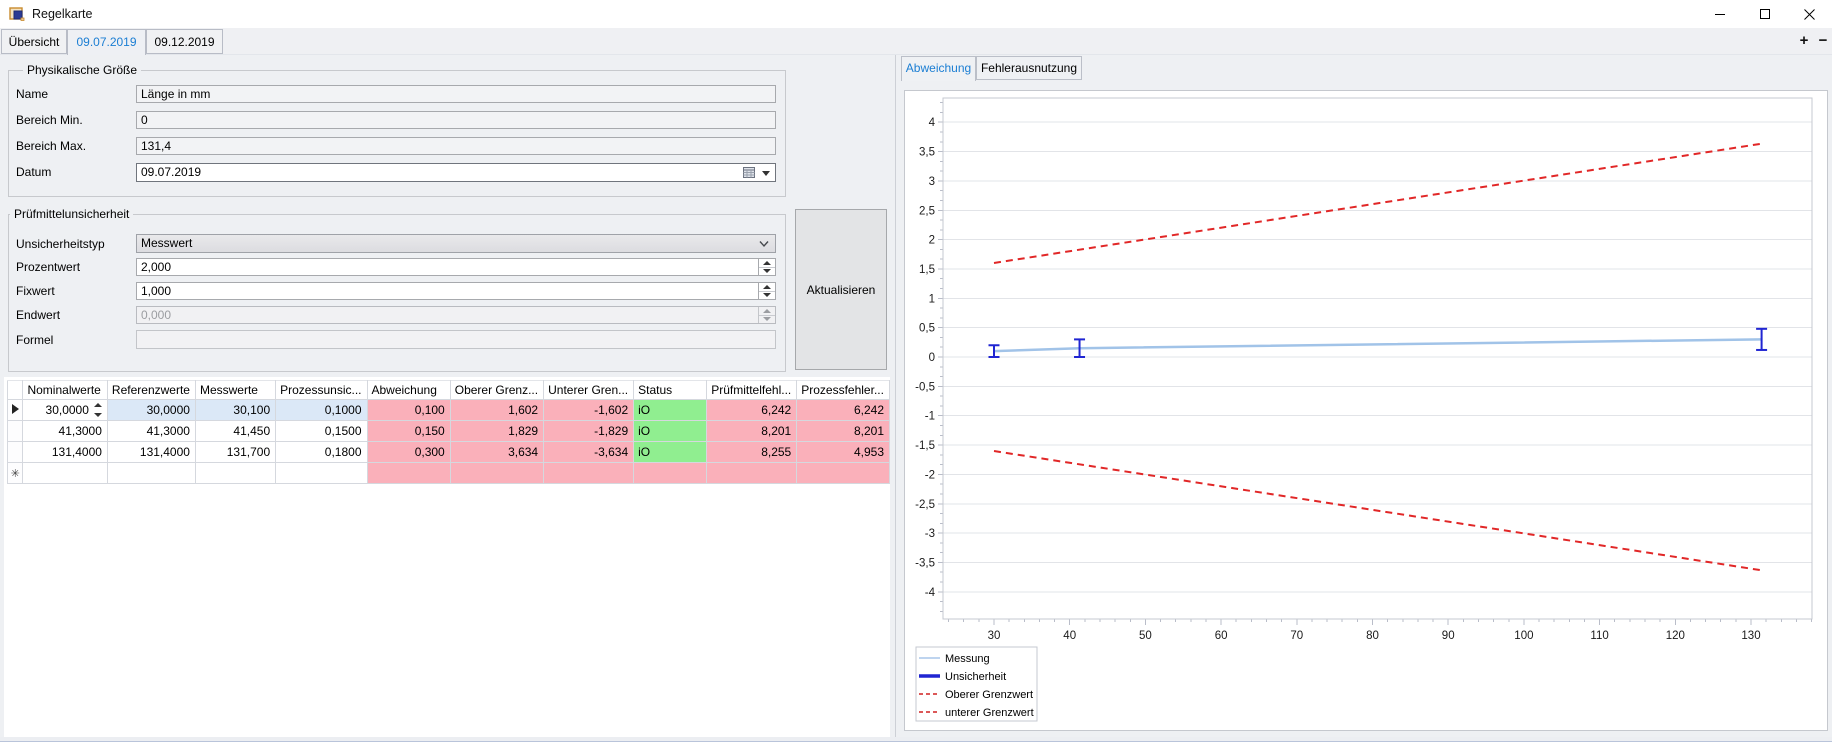 This screenshot has height=742, width=1832. What do you see at coordinates (65, 390) in the screenshot?
I see `column-header: Nominalwerte` at bounding box center [65, 390].